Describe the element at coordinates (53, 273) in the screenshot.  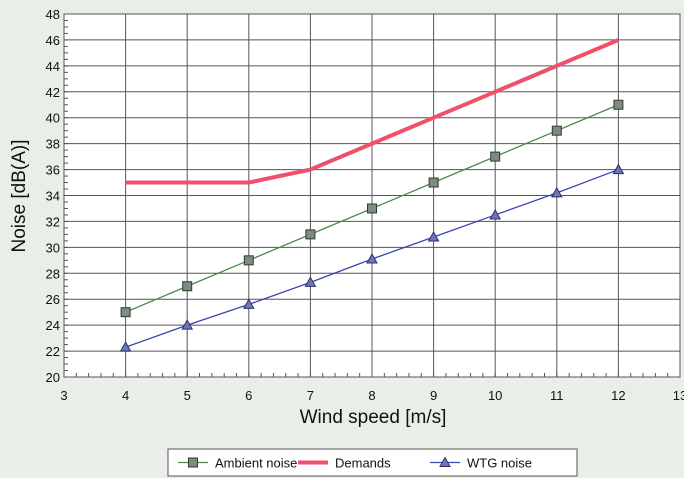
I see `y-tick-label: 28` at that location.